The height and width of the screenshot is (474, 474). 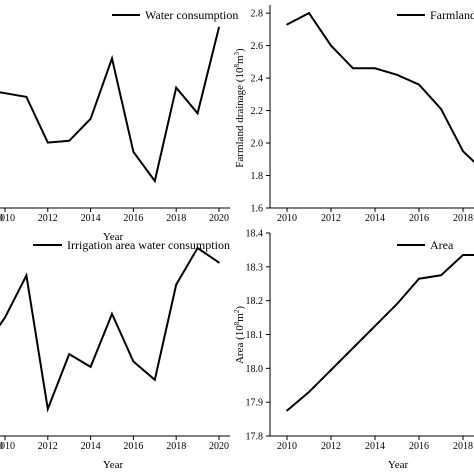 What do you see at coordinates (255, 335) in the screenshot?
I see `y-tick-label: 18.1` at bounding box center [255, 335].